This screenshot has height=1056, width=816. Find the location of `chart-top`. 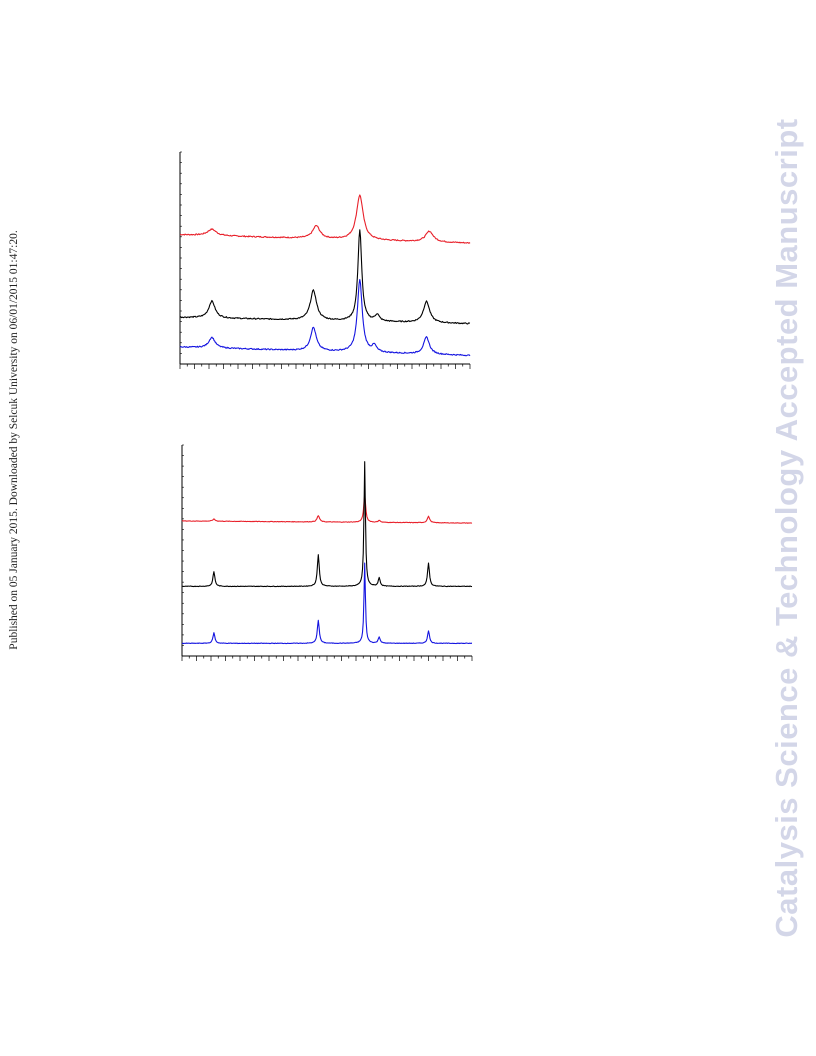

chart-top is located at coordinates (325, 260).